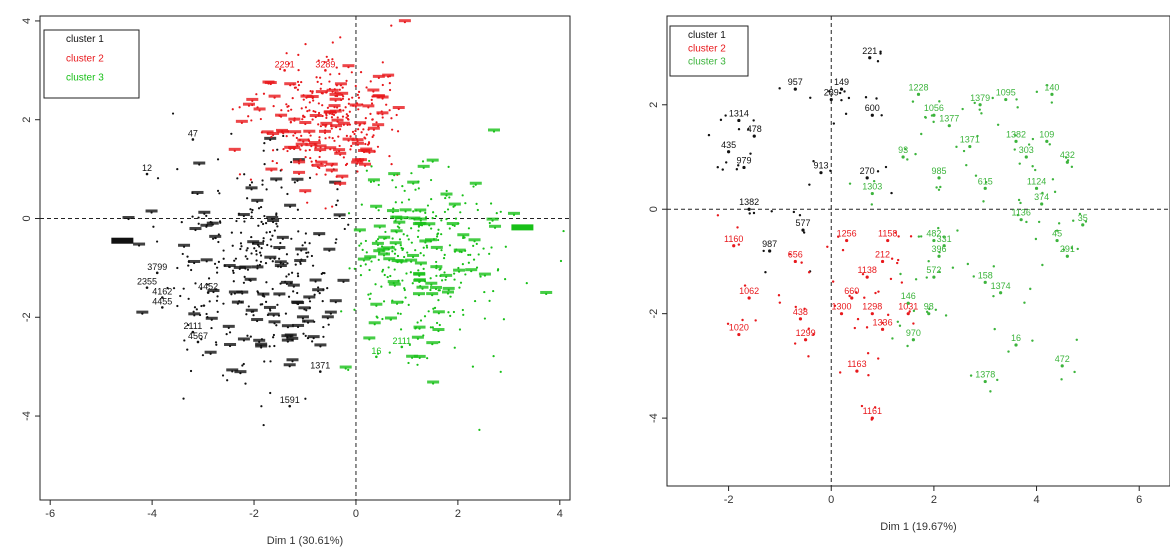 The image size is (1170, 560). I want to click on point-label: 435, so click(728, 145).